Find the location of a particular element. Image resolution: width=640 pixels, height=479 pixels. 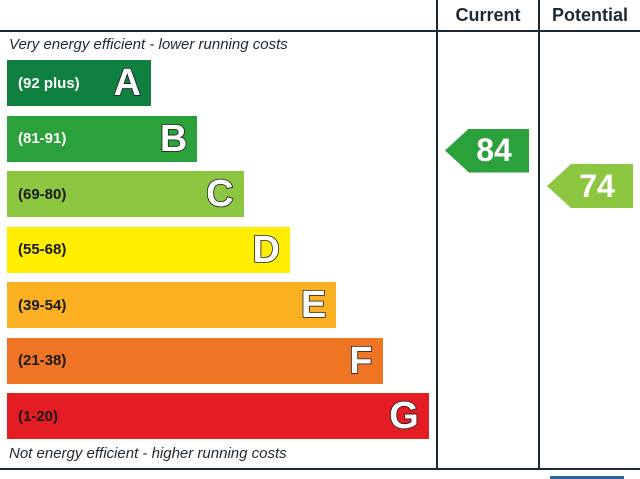

header-divider is located at coordinates (320, 31).